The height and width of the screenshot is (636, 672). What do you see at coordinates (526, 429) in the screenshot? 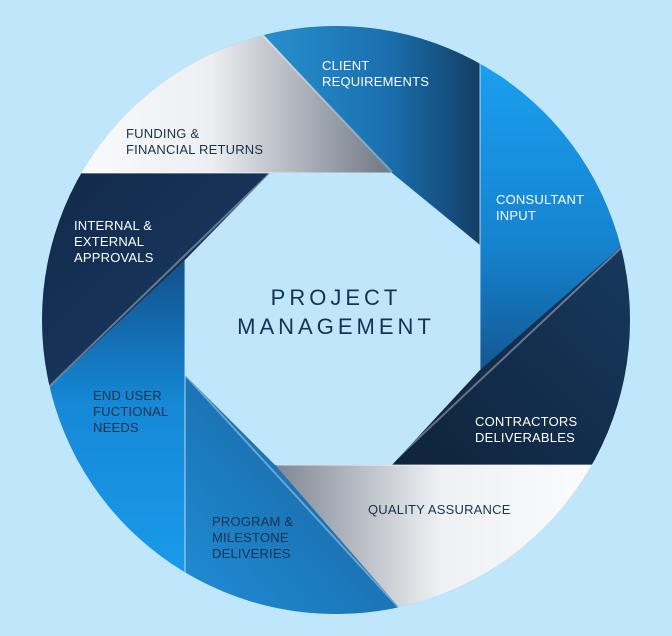
I see `label-contractors-deliverables: CONTRACTORS DELIVERABLES` at bounding box center [526, 429].